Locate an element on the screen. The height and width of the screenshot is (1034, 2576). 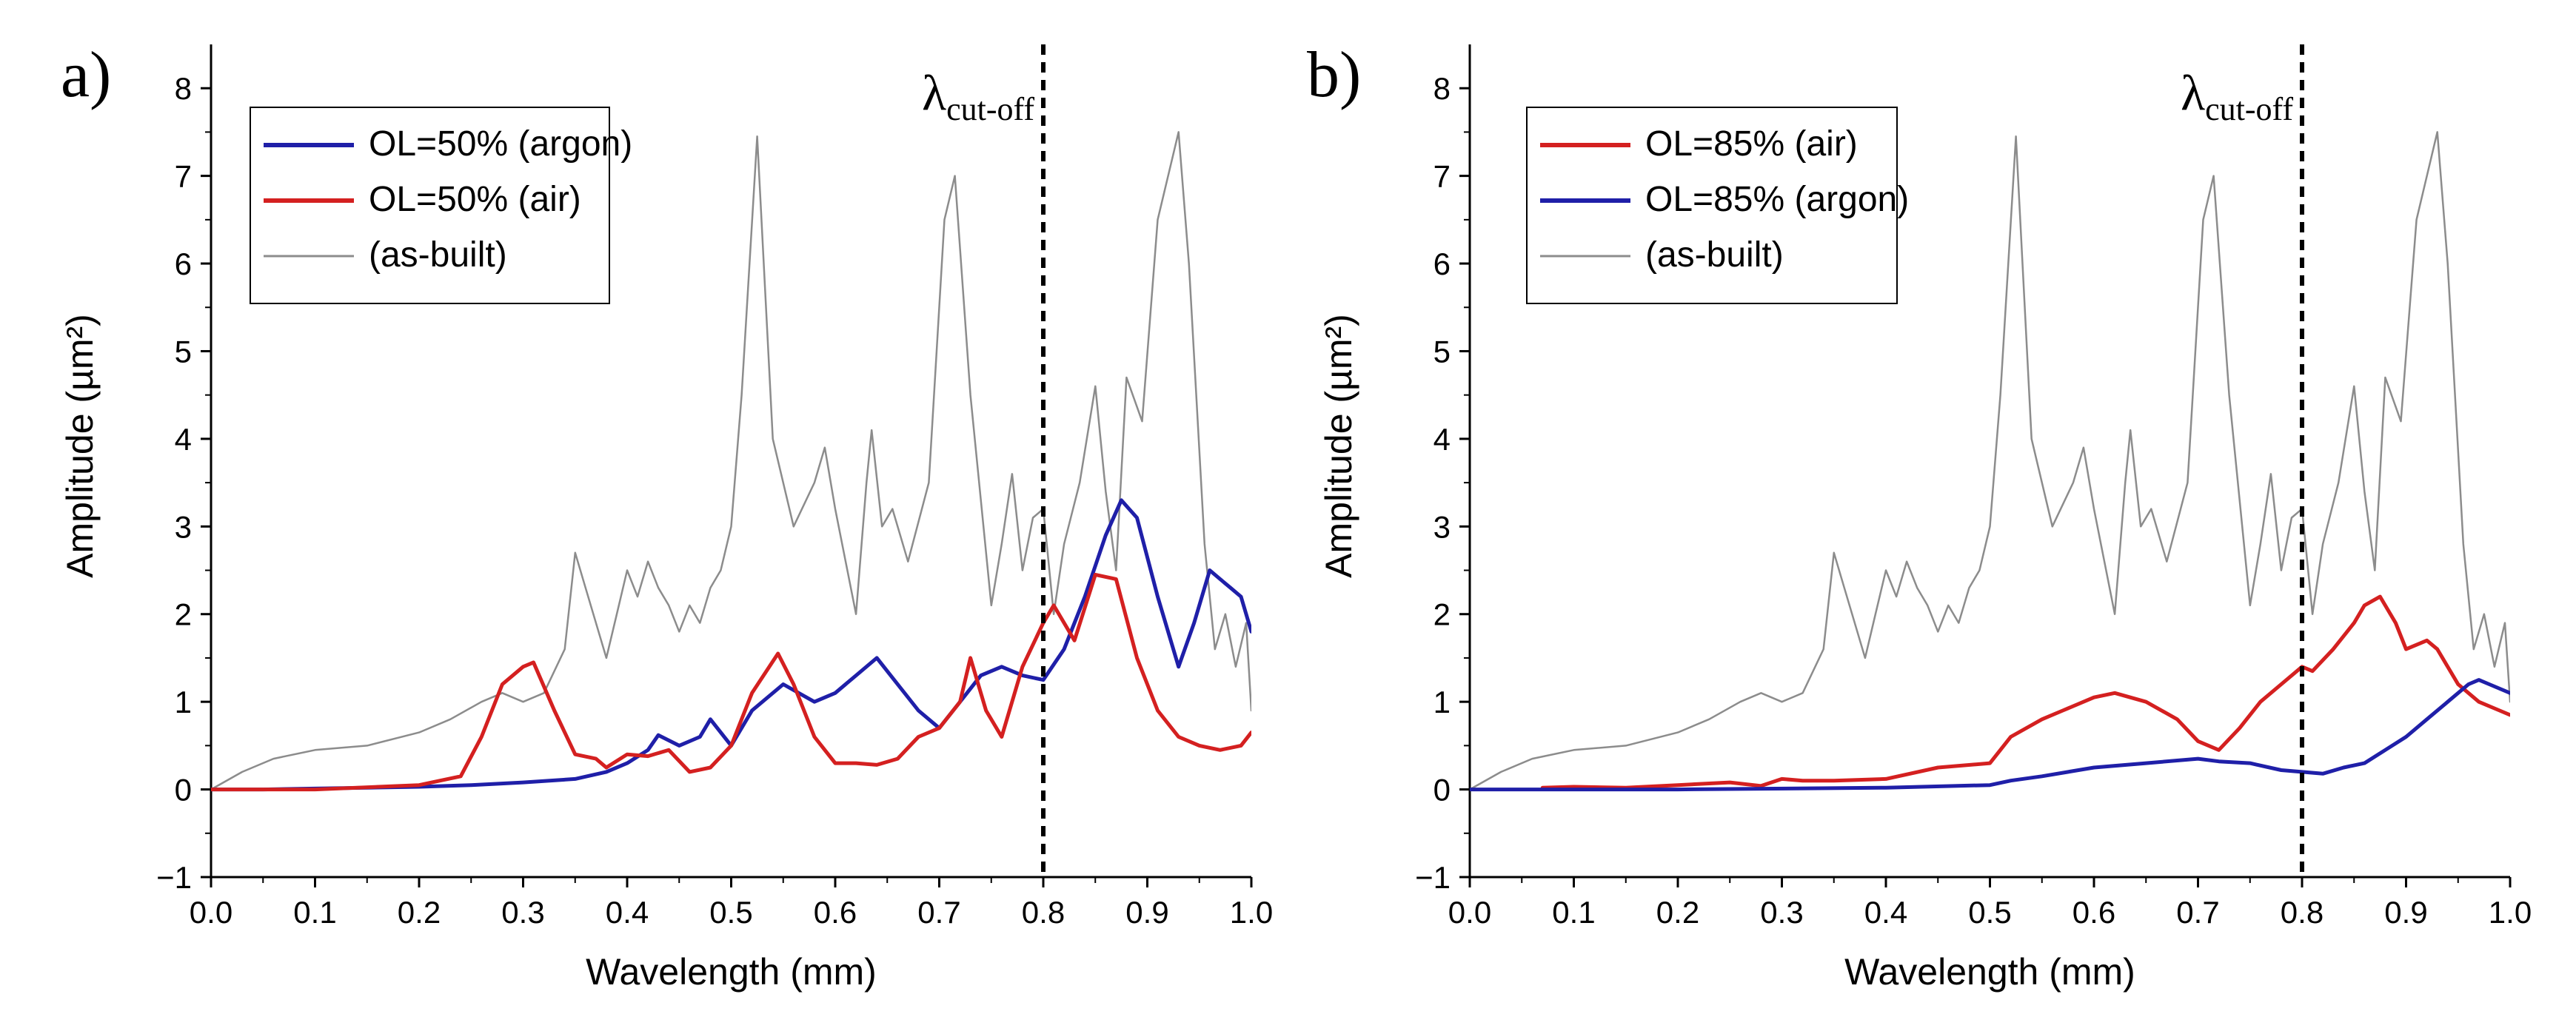
legend-entry: OL=85% (argon) is located at coordinates (1777, 199).